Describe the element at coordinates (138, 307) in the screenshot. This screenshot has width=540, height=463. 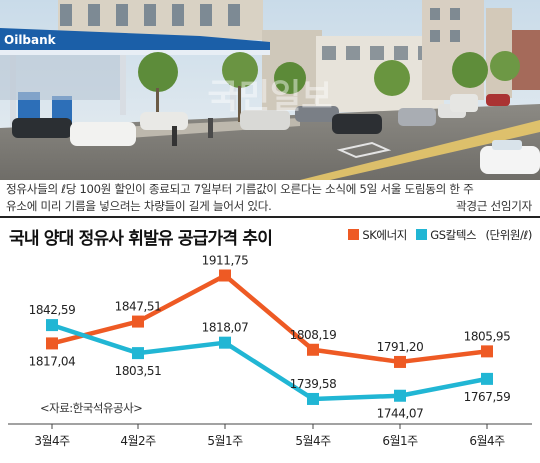
I see `value-label-sk-1: 1847,51` at that location.